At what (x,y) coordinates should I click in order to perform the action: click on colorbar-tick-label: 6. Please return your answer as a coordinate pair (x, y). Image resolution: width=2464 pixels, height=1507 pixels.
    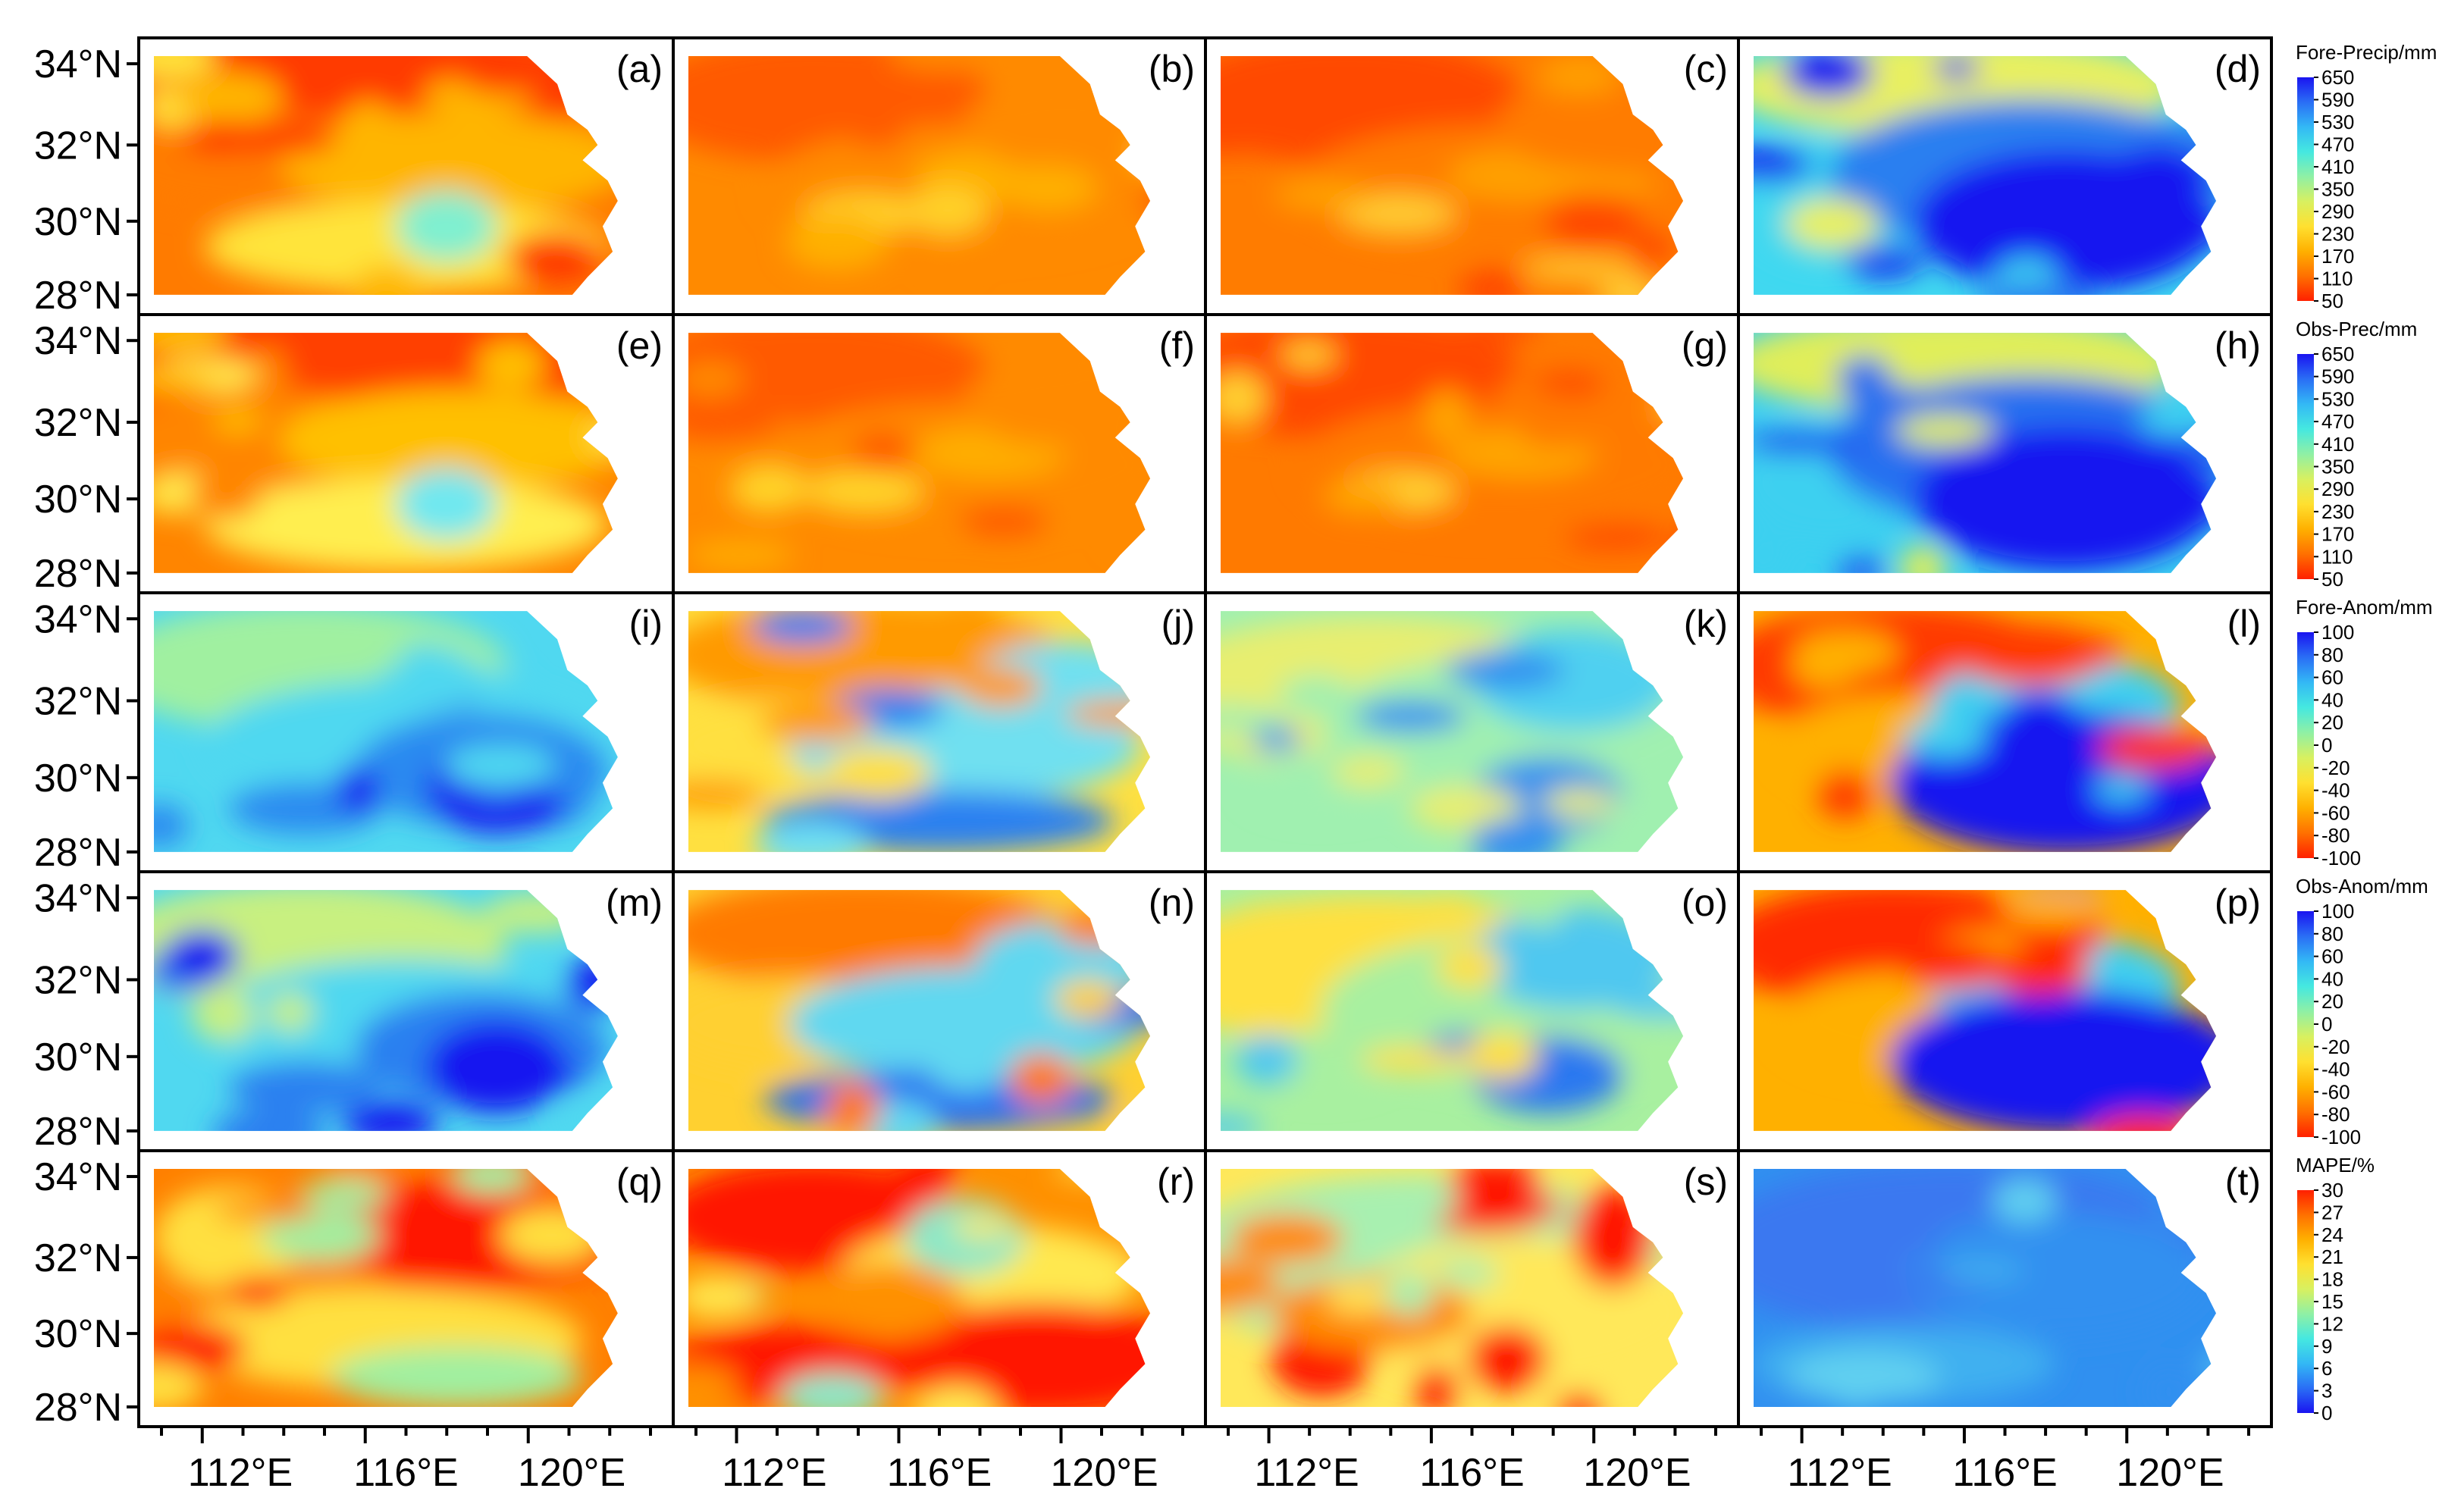
    Looking at the image, I should click on (2327, 1368).